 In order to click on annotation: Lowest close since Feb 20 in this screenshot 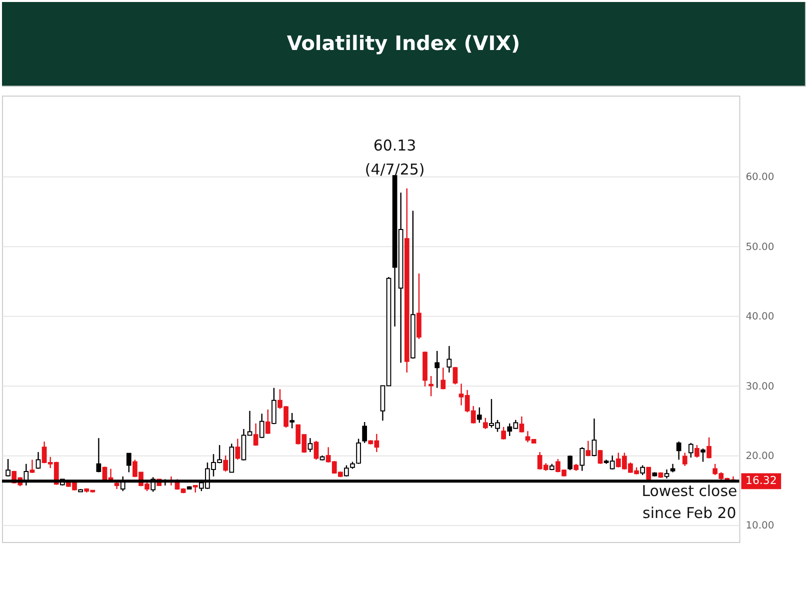, I will do `click(690, 502)`.